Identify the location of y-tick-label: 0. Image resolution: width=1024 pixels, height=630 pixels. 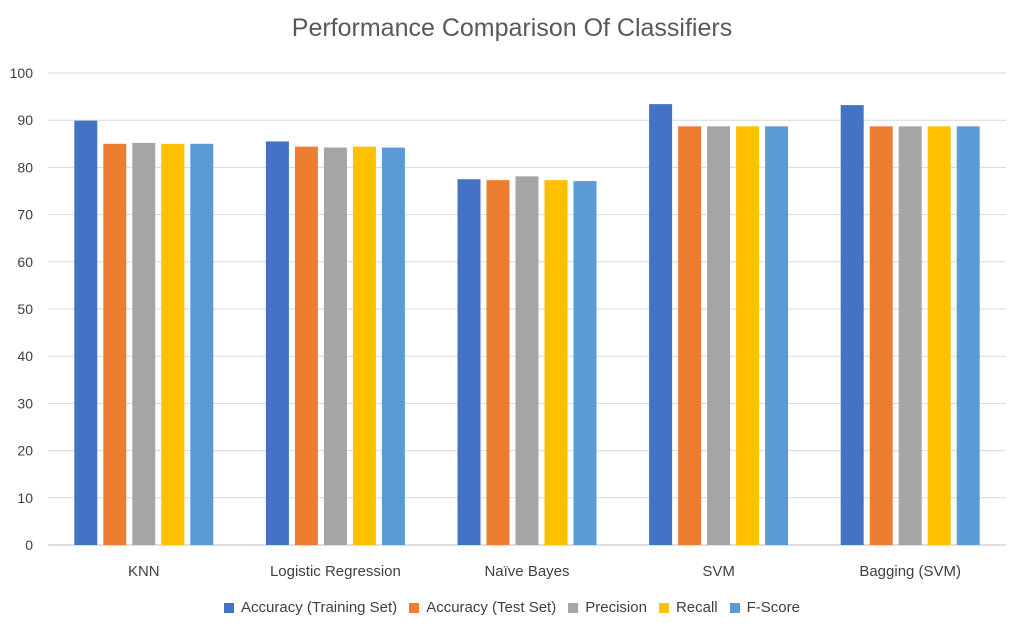
(29, 545).